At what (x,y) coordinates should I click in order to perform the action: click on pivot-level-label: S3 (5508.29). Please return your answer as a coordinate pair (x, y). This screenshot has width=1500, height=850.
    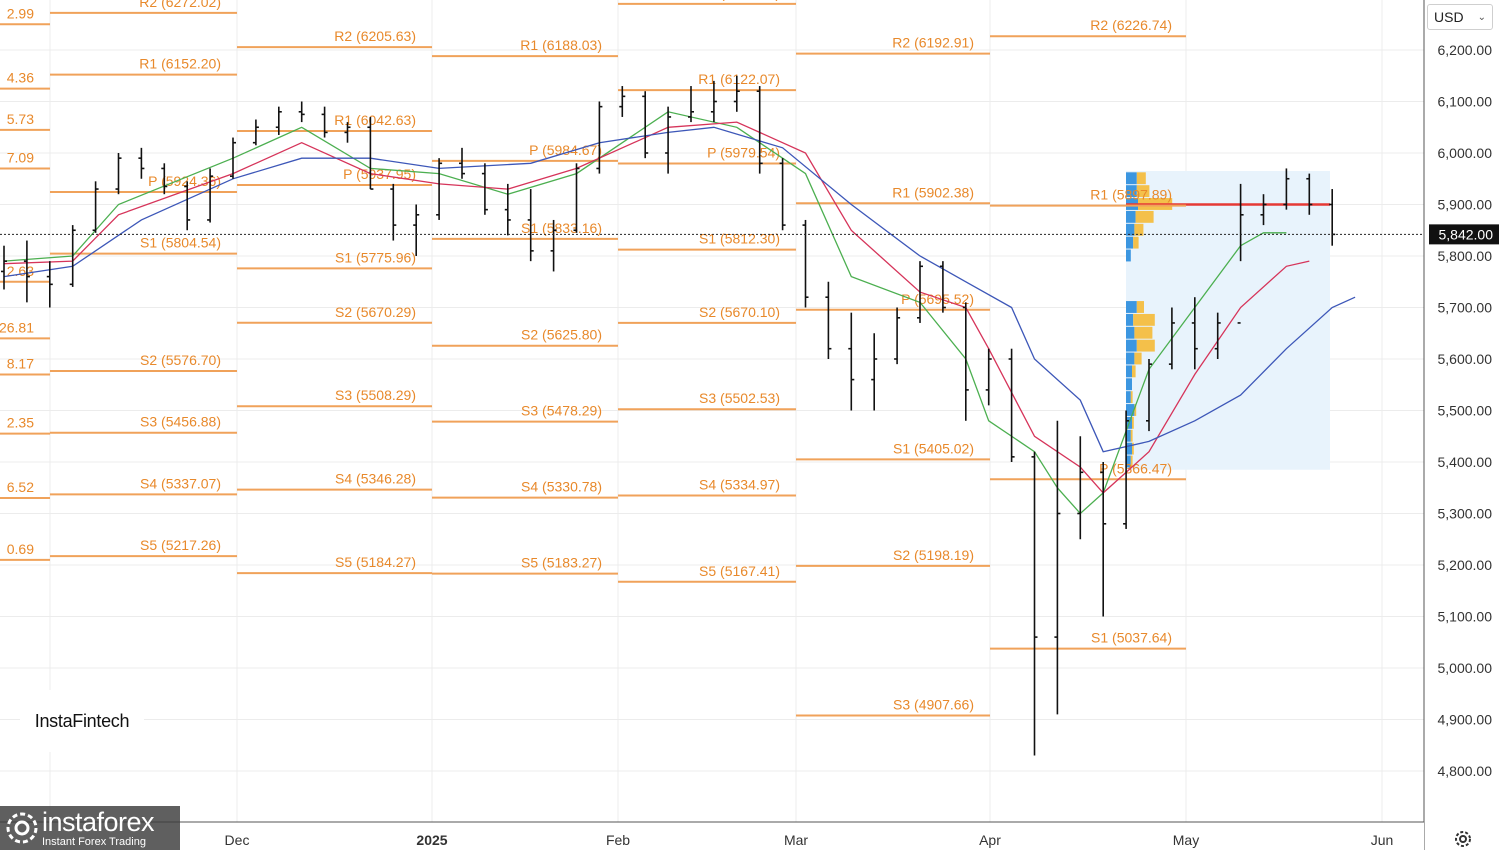
    Looking at the image, I should click on (375, 395).